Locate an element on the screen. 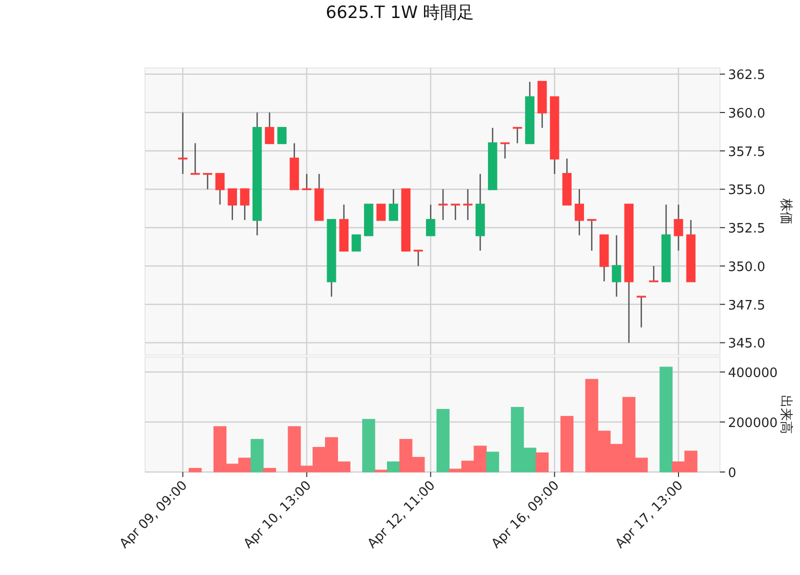 The image size is (800, 575). y-tick-label: 355.0 is located at coordinates (747, 190).